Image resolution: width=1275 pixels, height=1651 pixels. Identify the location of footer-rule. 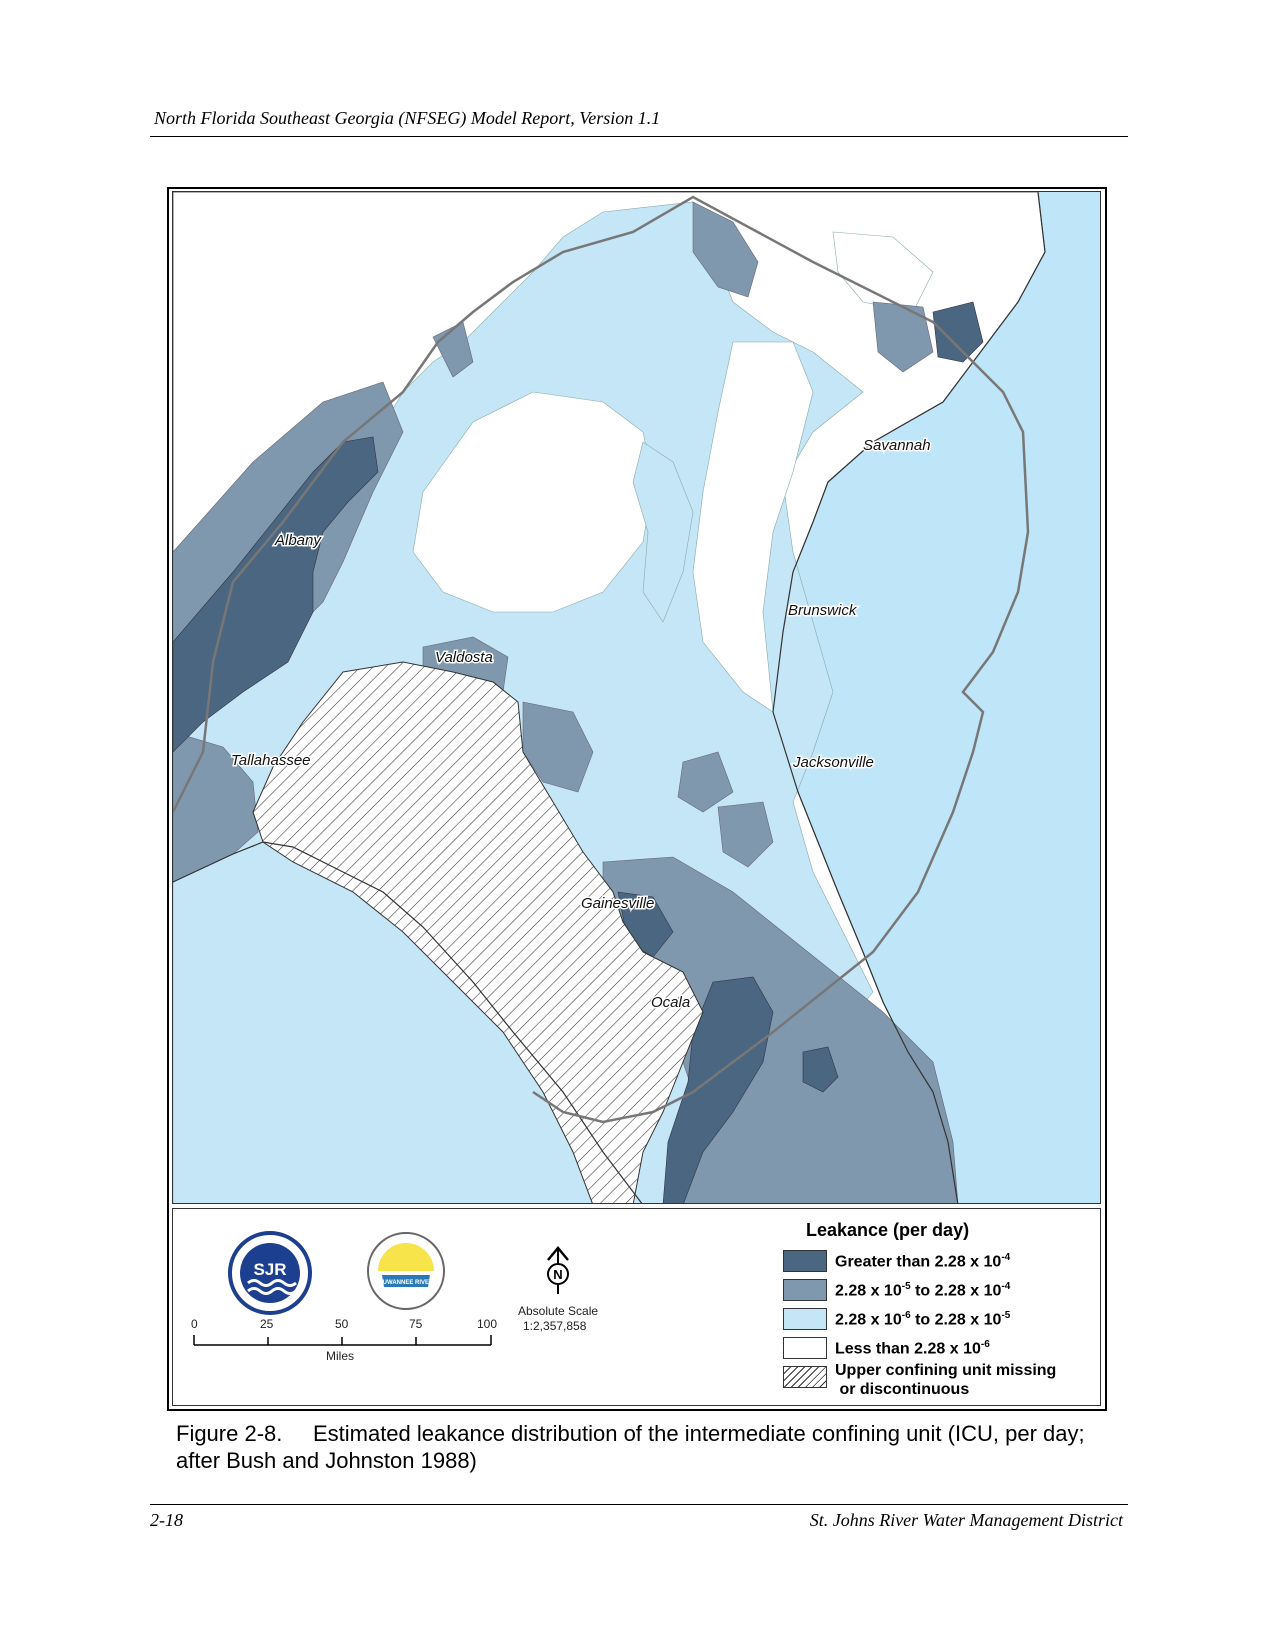
(639, 1504).